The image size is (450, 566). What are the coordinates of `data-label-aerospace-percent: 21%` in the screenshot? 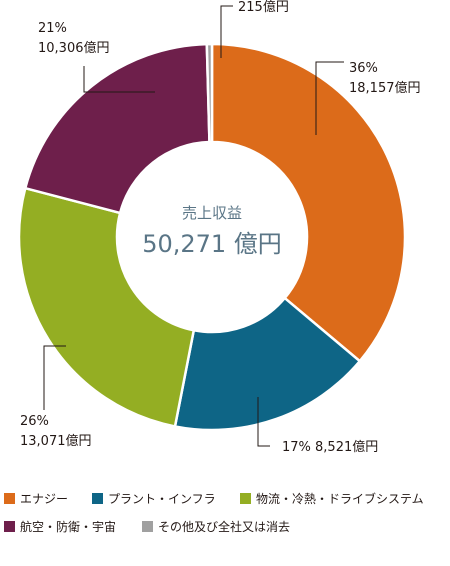 It's located at (52, 28).